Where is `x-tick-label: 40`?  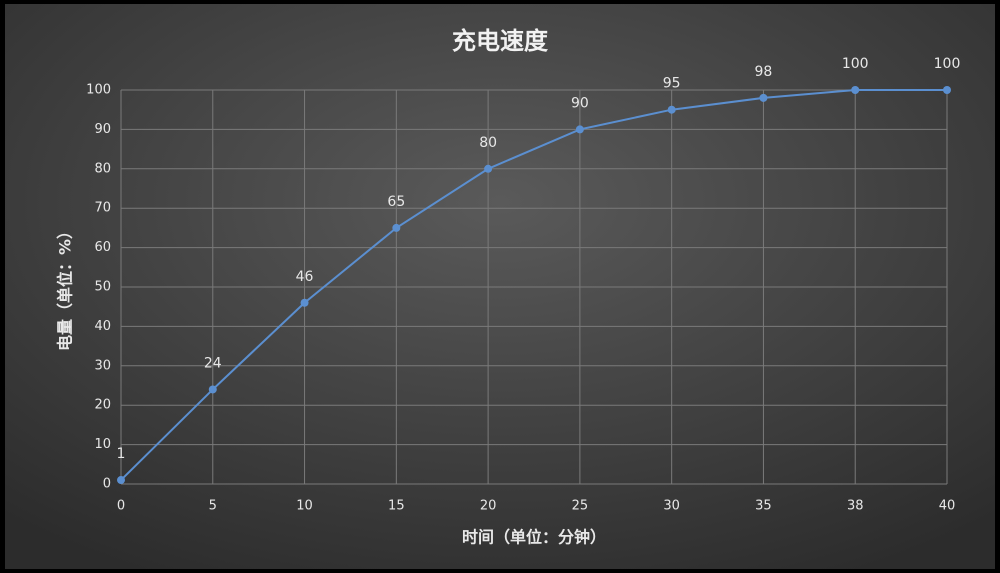 x-tick-label: 40 is located at coordinates (947, 506).